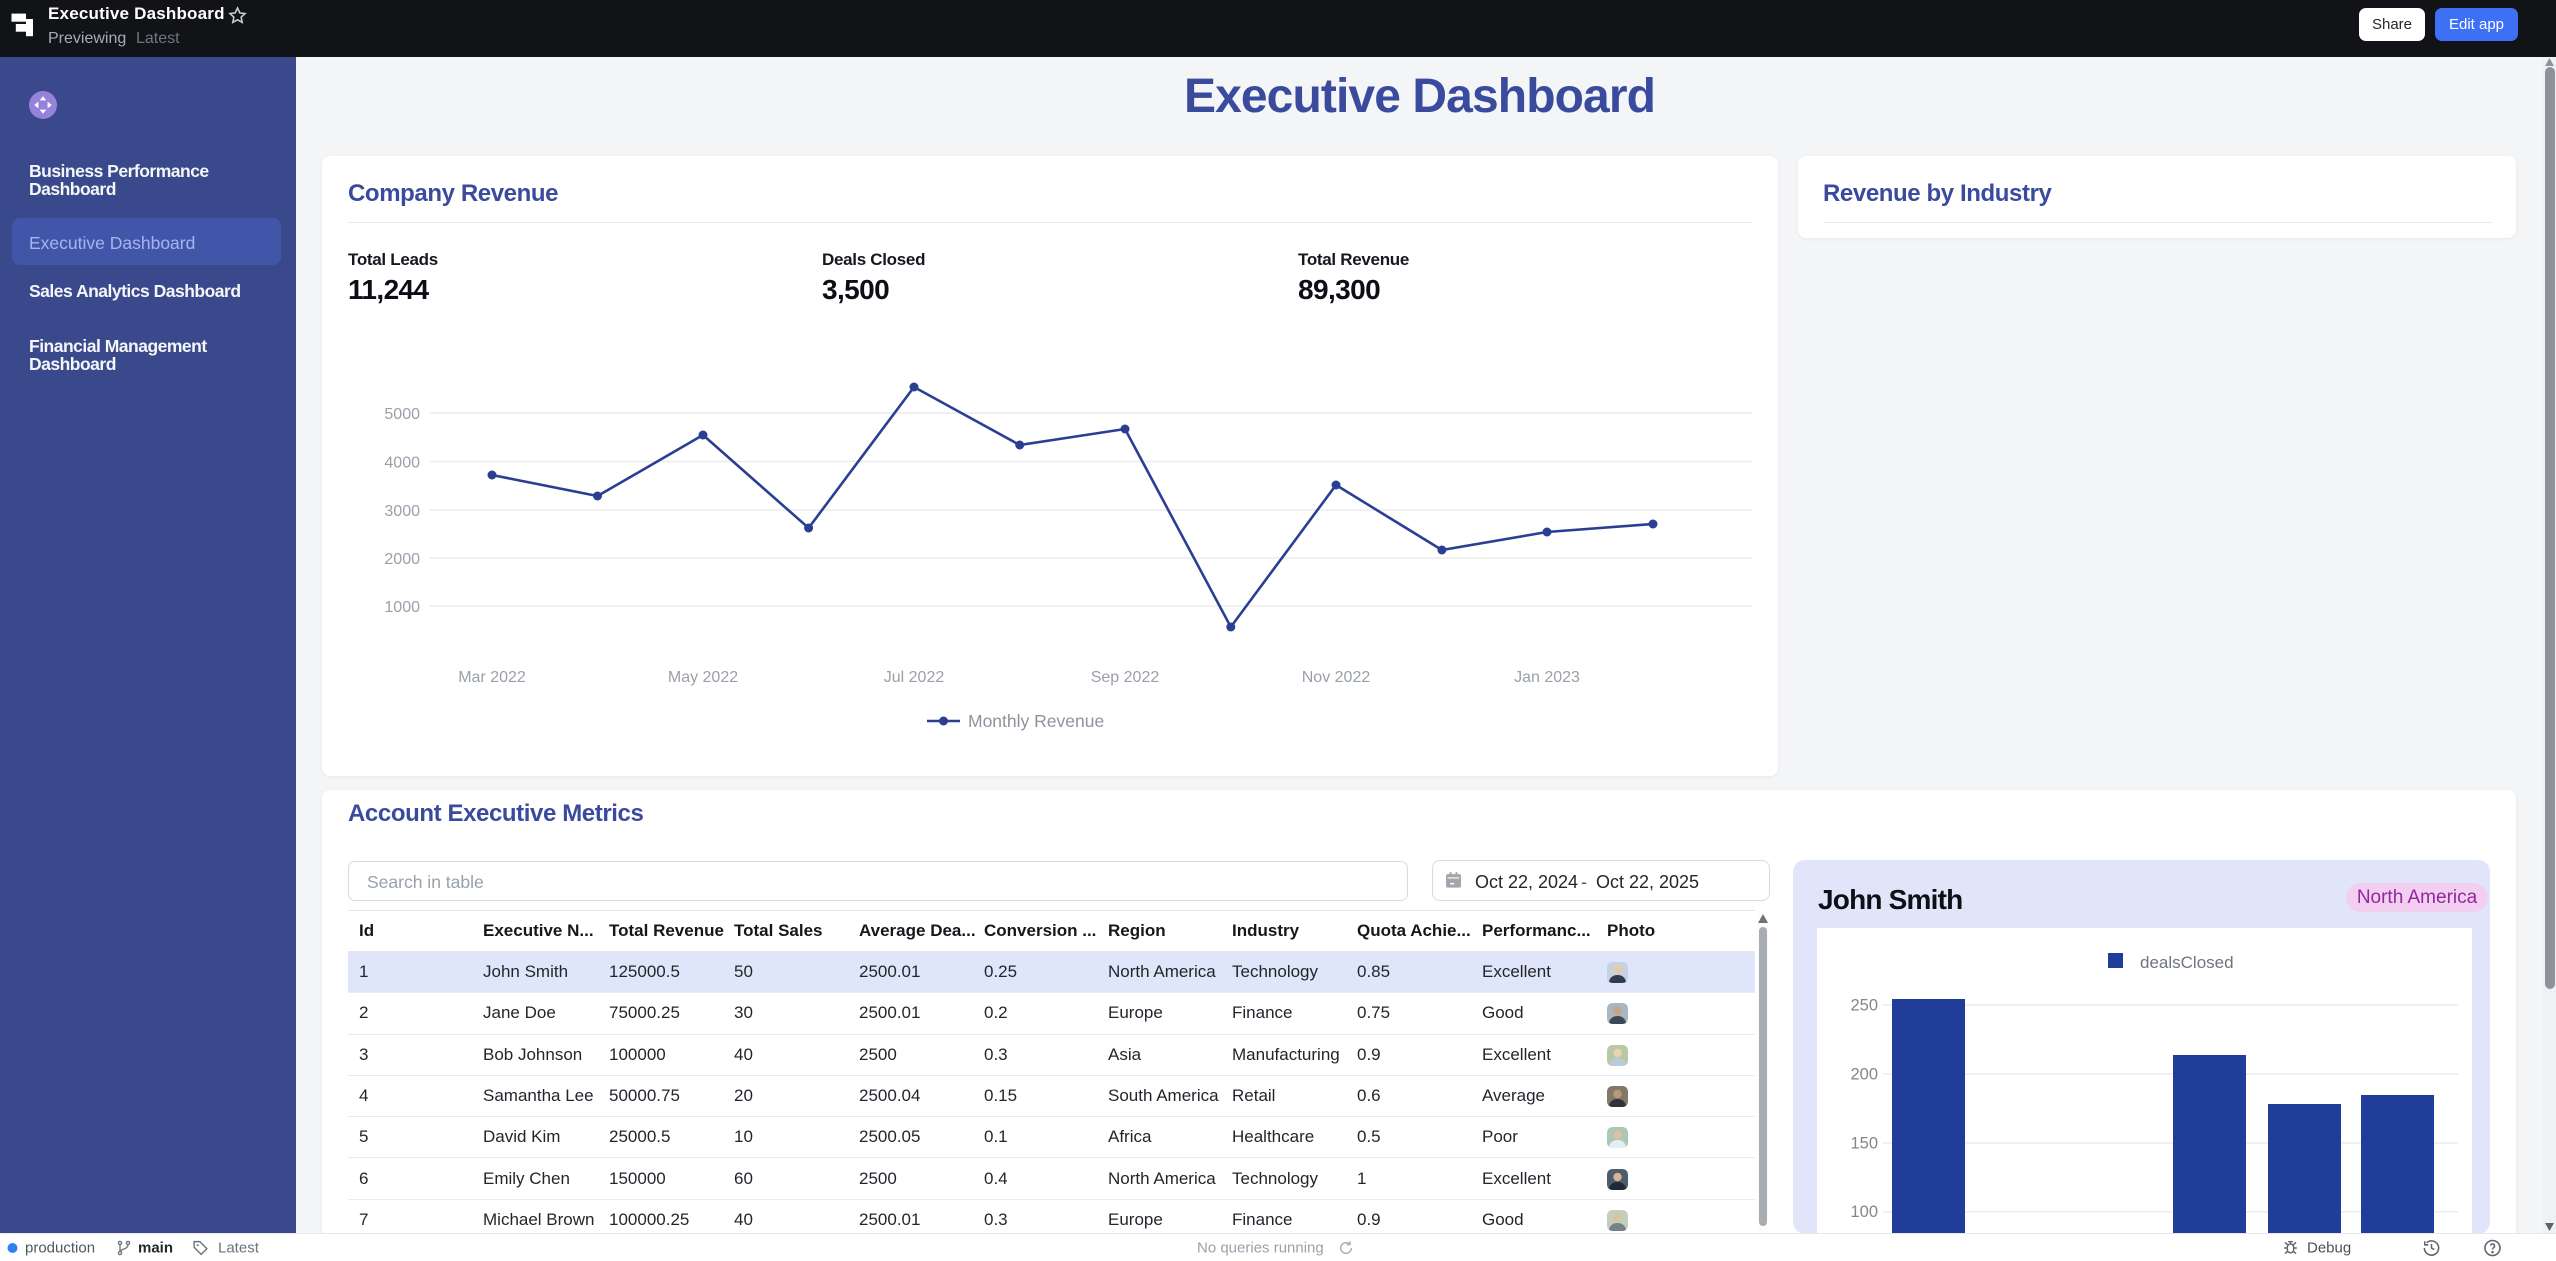  Describe the element at coordinates (402, 511) in the screenshot. I see `svg-text: 3000` at that location.